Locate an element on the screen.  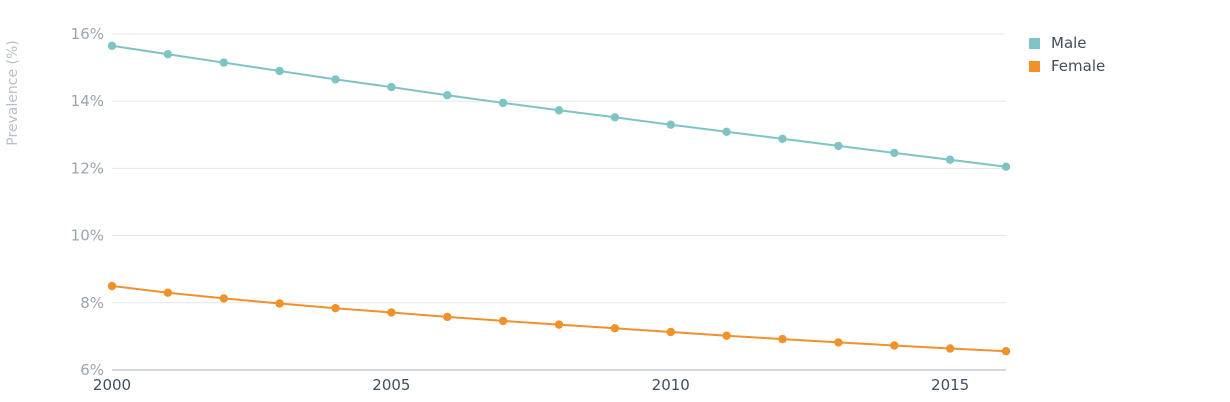
y-tick-label: 14% is located at coordinates (87, 101).